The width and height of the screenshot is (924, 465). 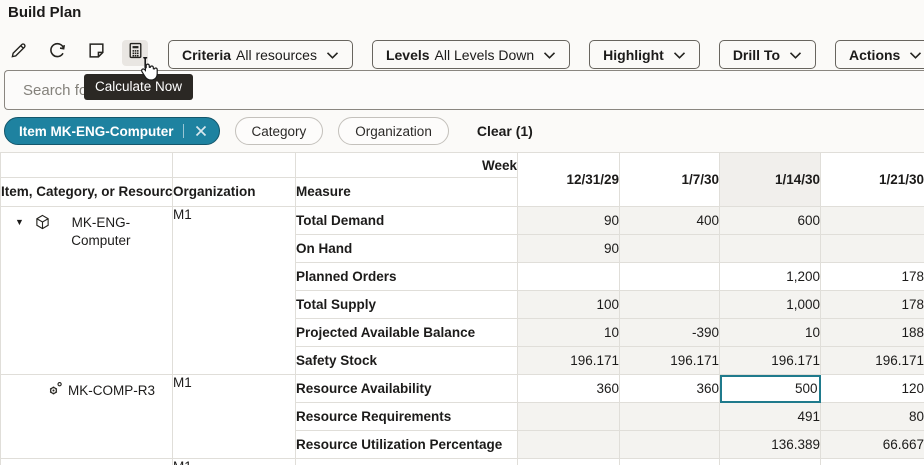 What do you see at coordinates (183, 131) in the screenshot?
I see `chip-divider` at bounding box center [183, 131].